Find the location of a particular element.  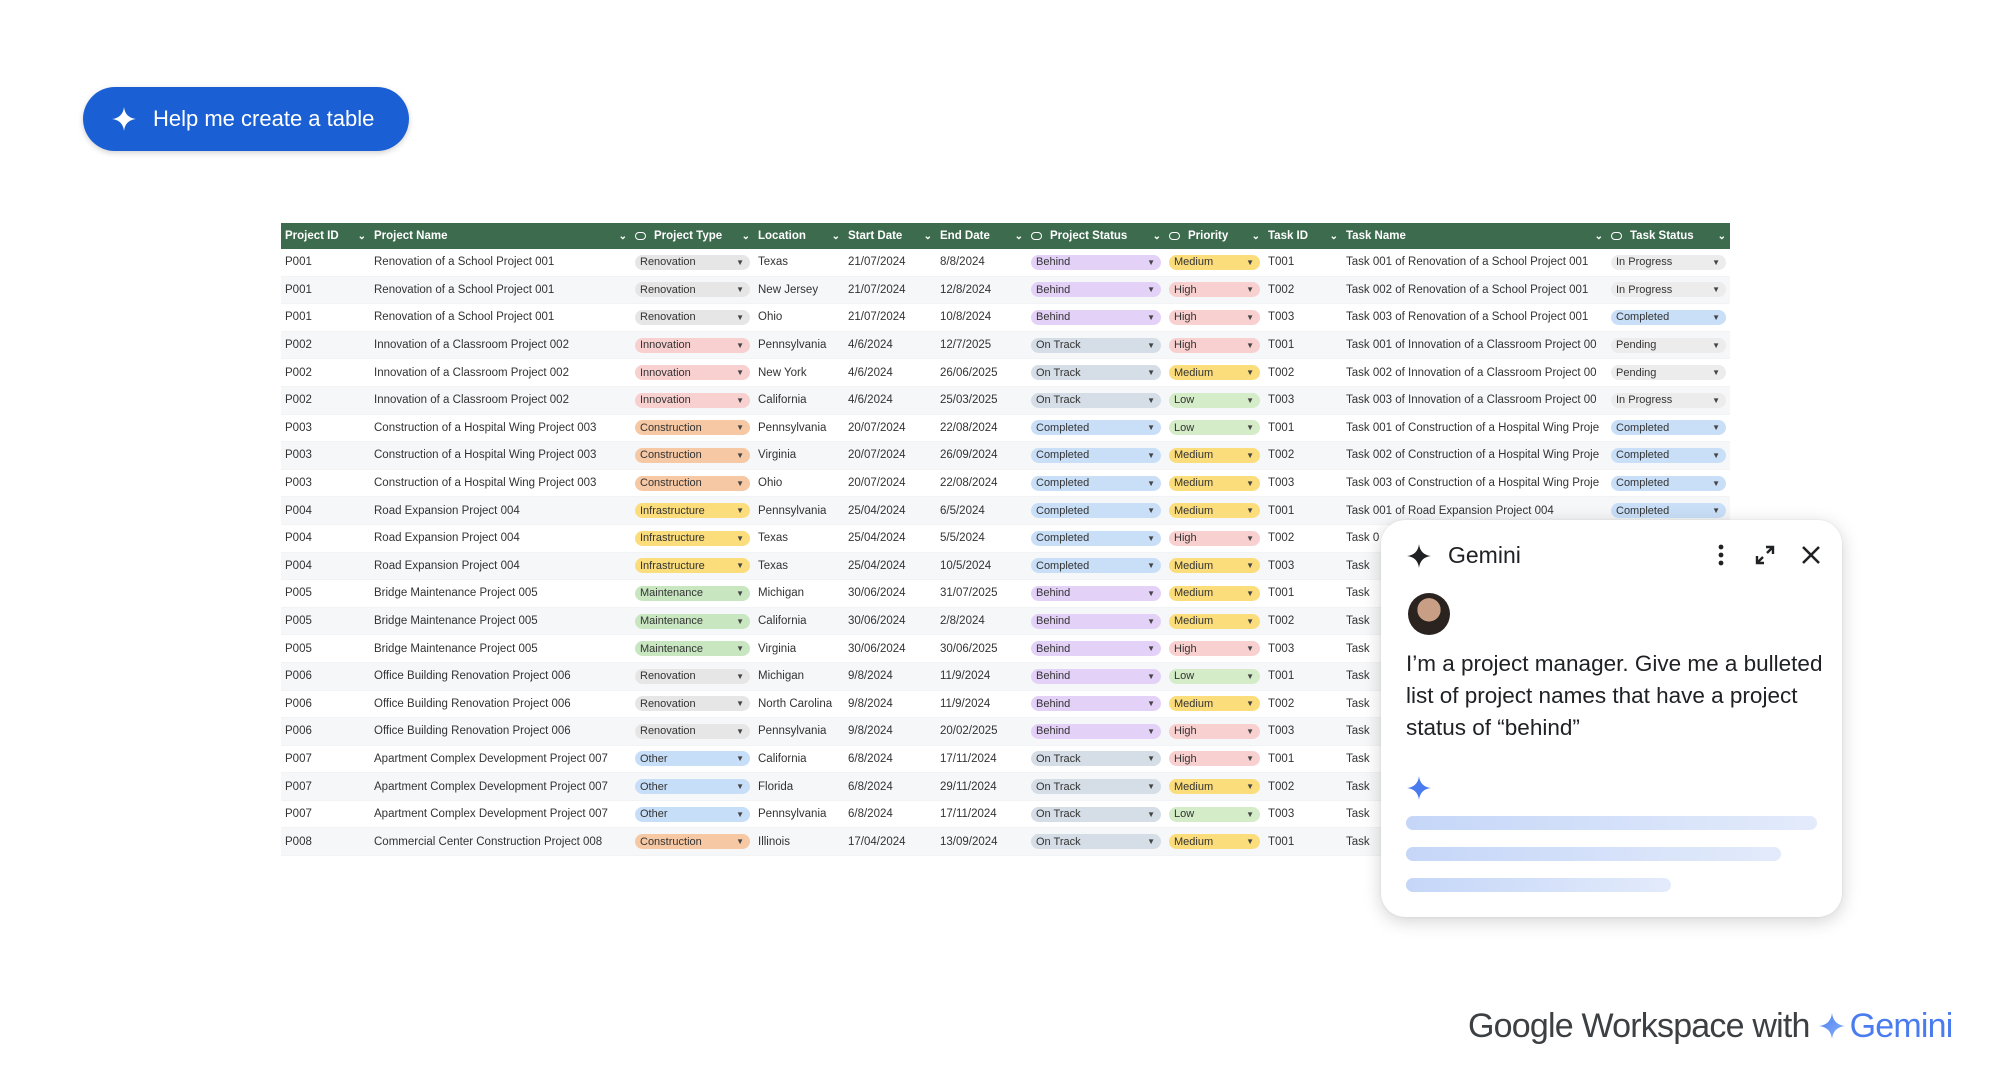

table-cell: High ▼ is located at coordinates (1214, 538).